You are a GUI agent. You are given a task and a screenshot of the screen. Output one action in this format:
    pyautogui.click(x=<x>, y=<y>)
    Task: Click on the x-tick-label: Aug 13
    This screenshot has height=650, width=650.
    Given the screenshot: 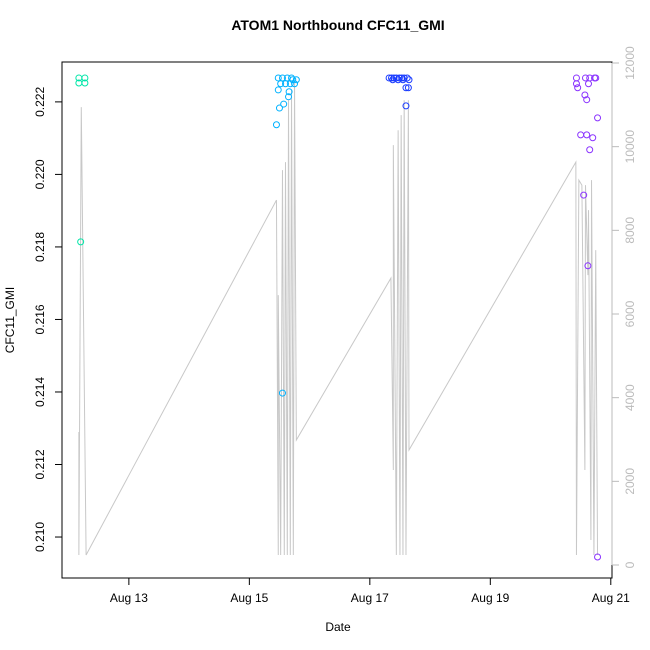 What is the action you would take?
    pyautogui.click(x=129, y=598)
    